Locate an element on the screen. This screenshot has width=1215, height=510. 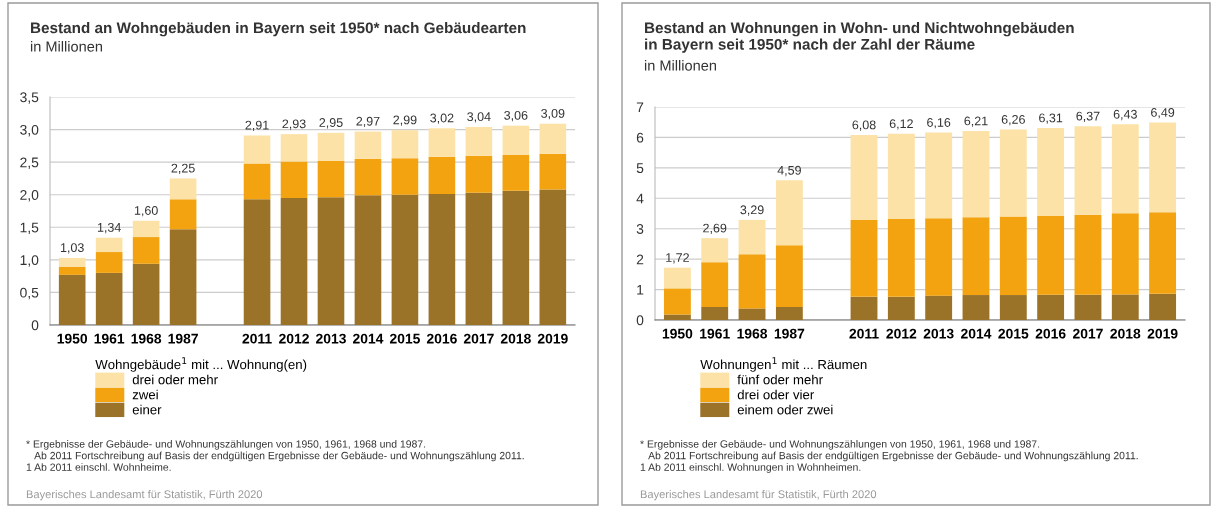
total-label: 1,60 is located at coordinates (146, 211).